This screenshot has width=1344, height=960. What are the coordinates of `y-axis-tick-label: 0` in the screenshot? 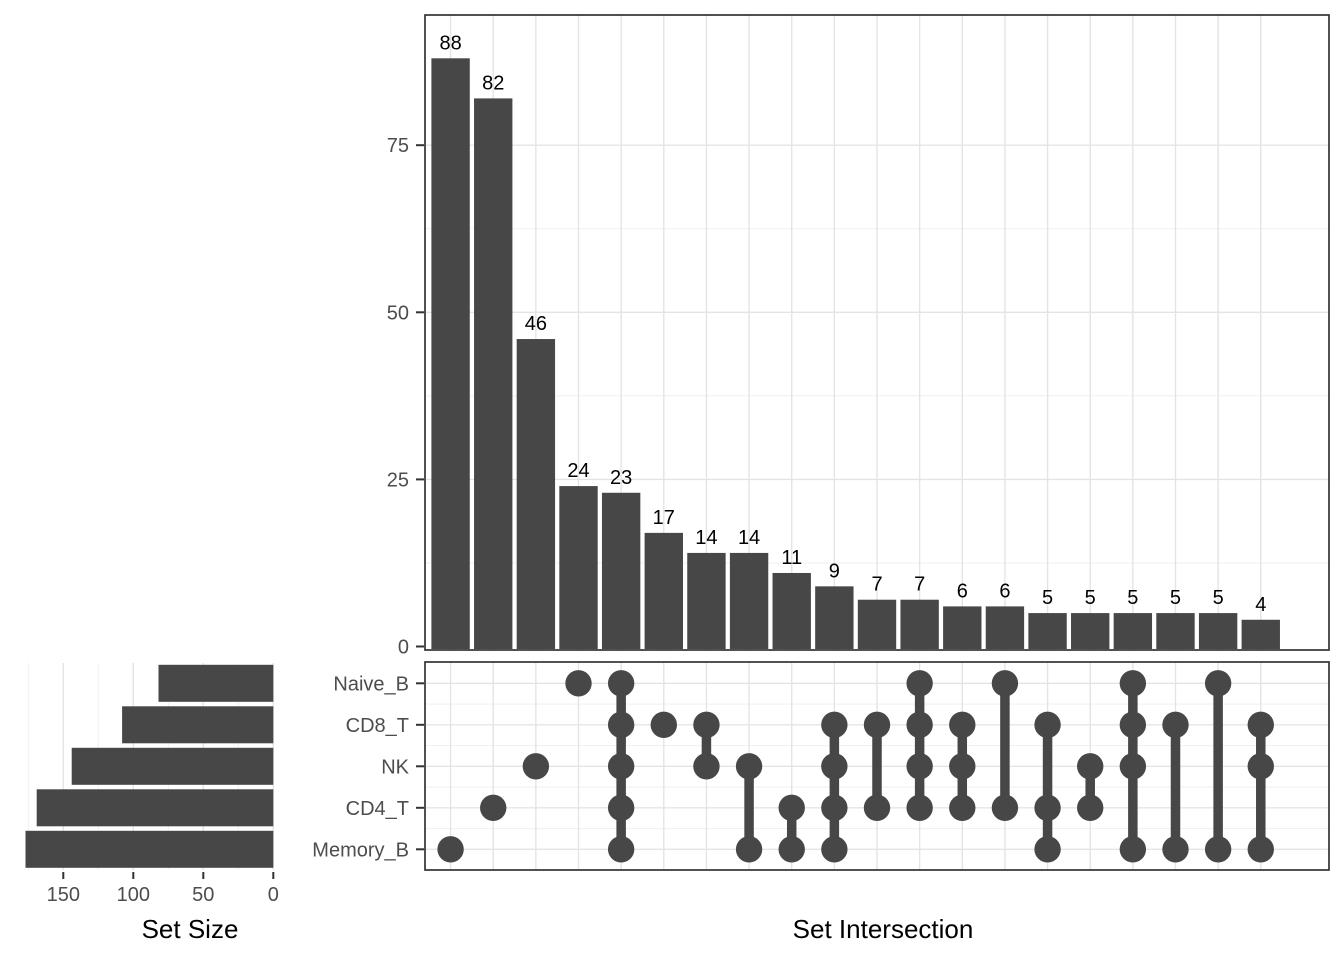 It's located at (403, 648).